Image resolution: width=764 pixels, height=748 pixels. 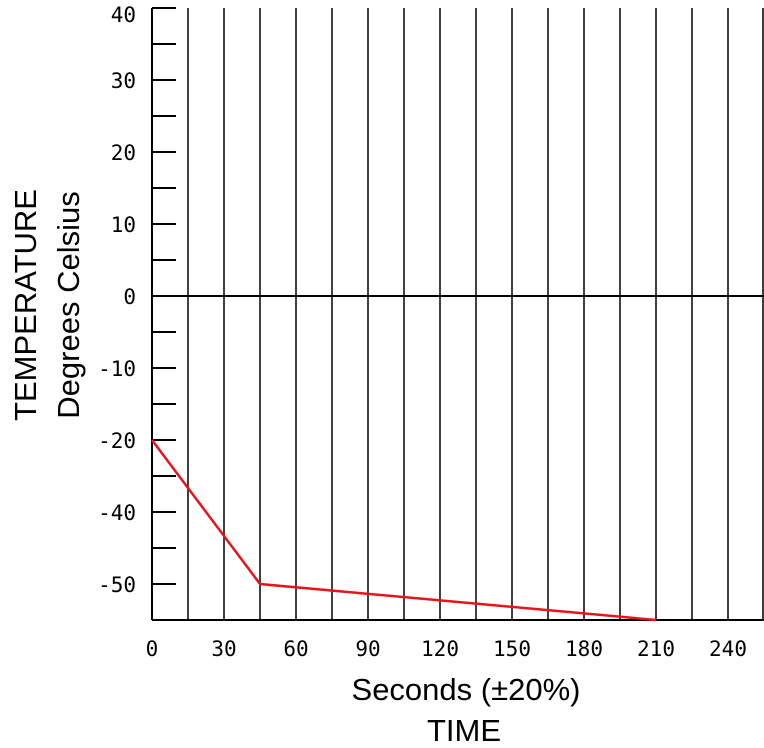 I want to click on y-tick-label: -10, so click(x=117, y=369).